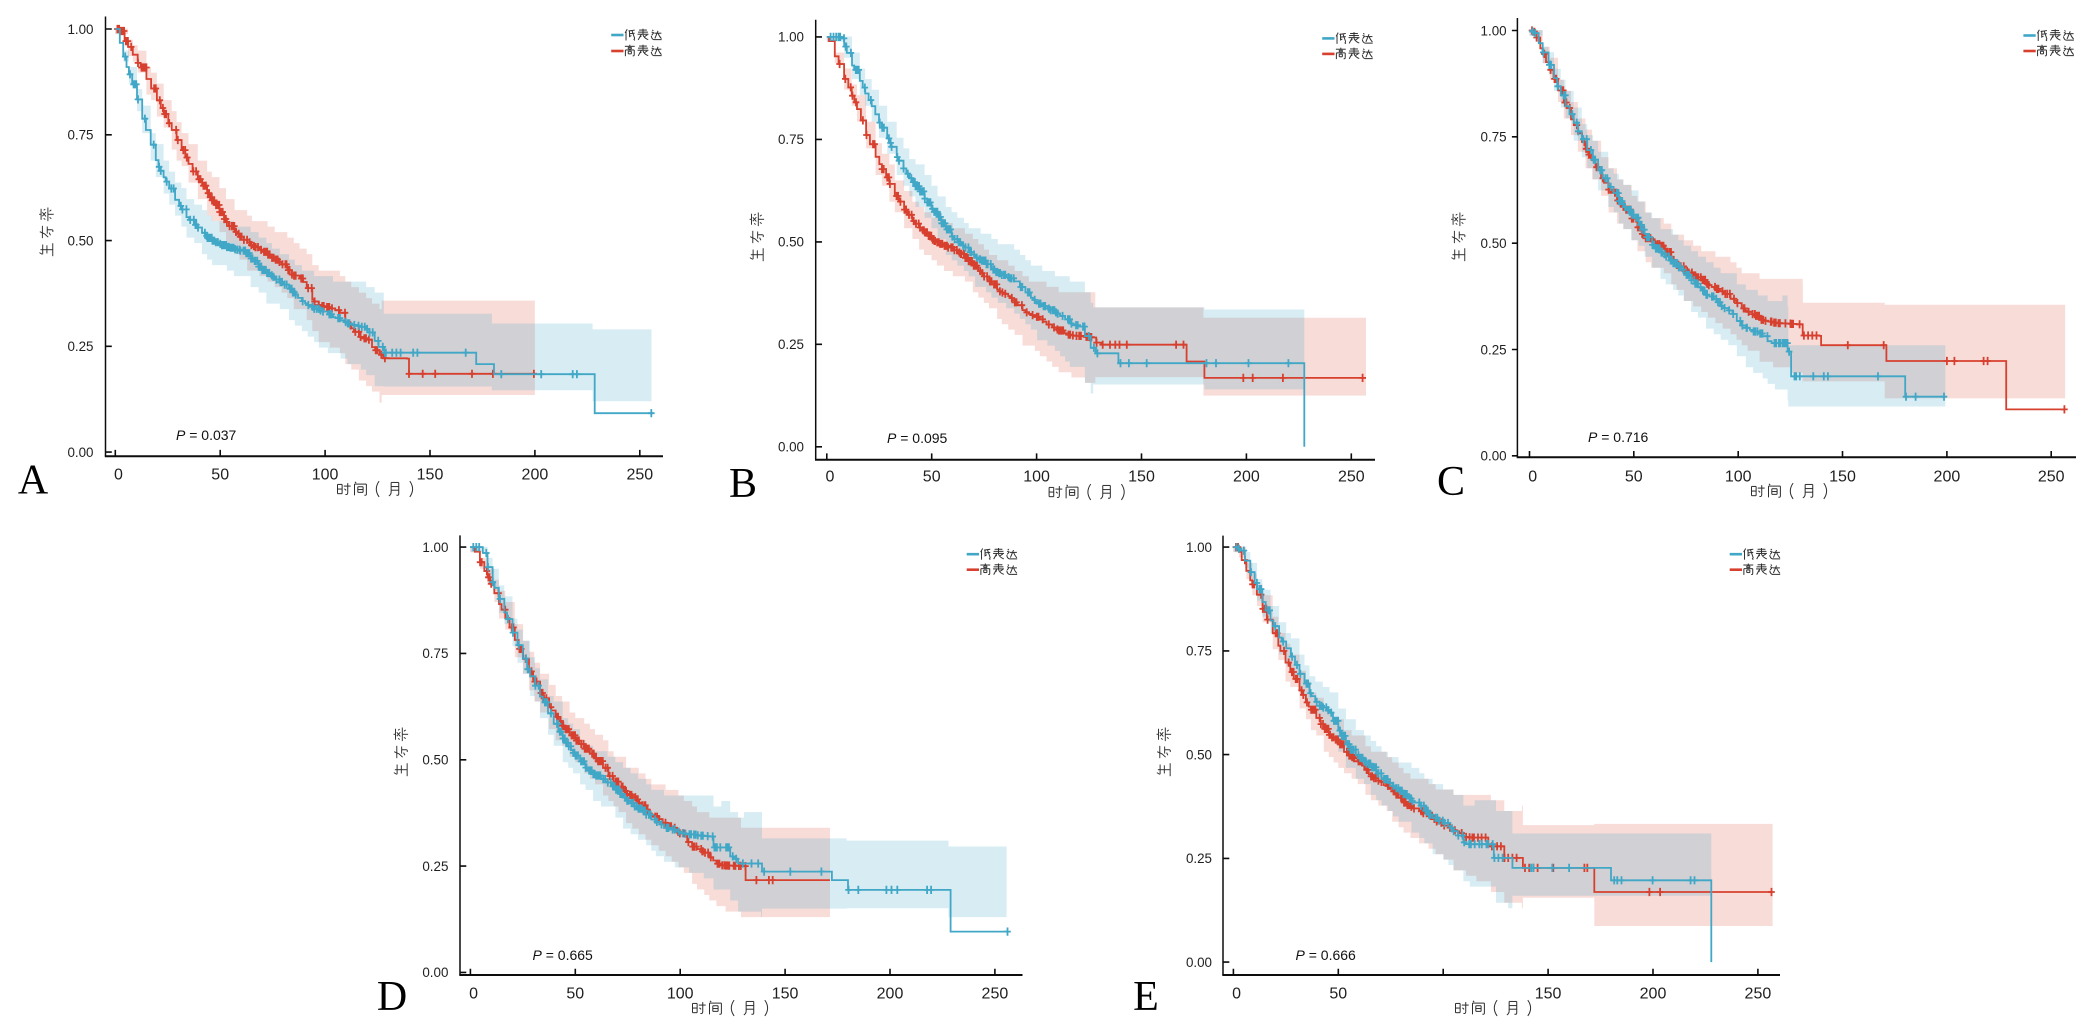 This screenshot has width=2087, height=1030. Describe the element at coordinates (1326, 955) in the screenshot. I see `svg-text: P = 0.666` at that location.